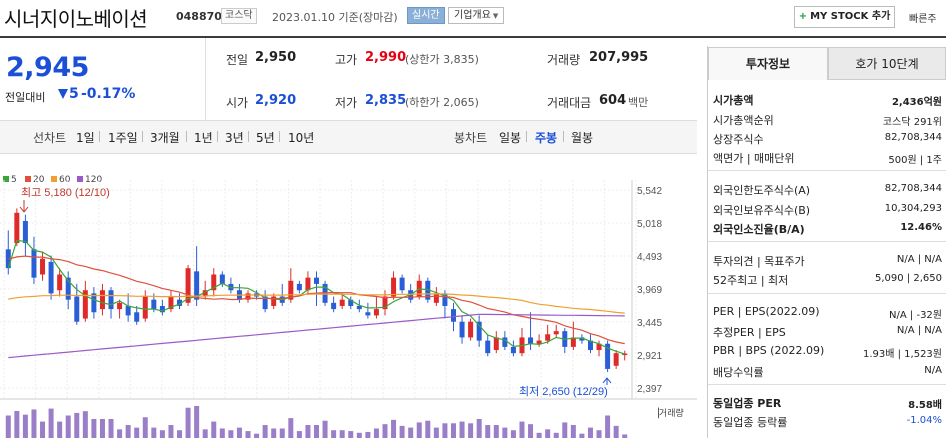 The height and width of the screenshot is (438, 946). What do you see at coordinates (63, 94) in the screenshot?
I see `down-triangle-icon` at bounding box center [63, 94].